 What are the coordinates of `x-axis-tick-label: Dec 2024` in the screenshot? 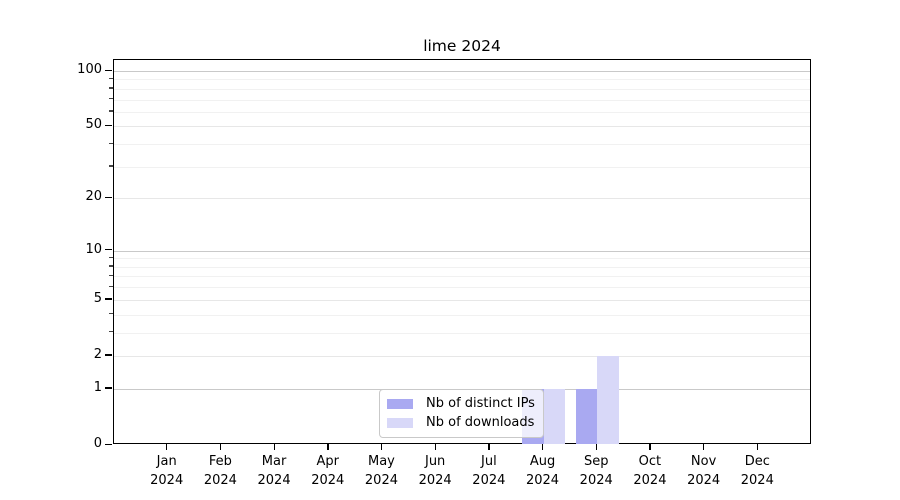 It's located at (757, 471).